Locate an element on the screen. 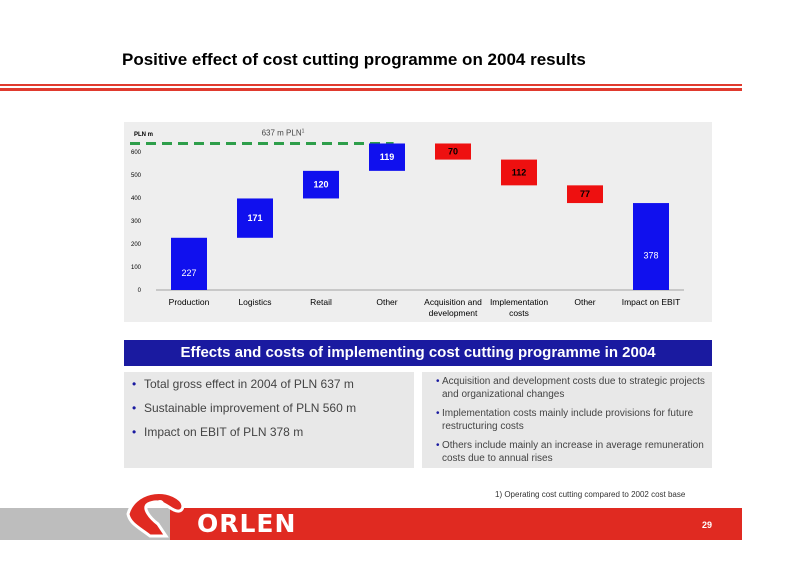 The width and height of the screenshot is (800, 565). title-rule-secondary is located at coordinates (371, 89).